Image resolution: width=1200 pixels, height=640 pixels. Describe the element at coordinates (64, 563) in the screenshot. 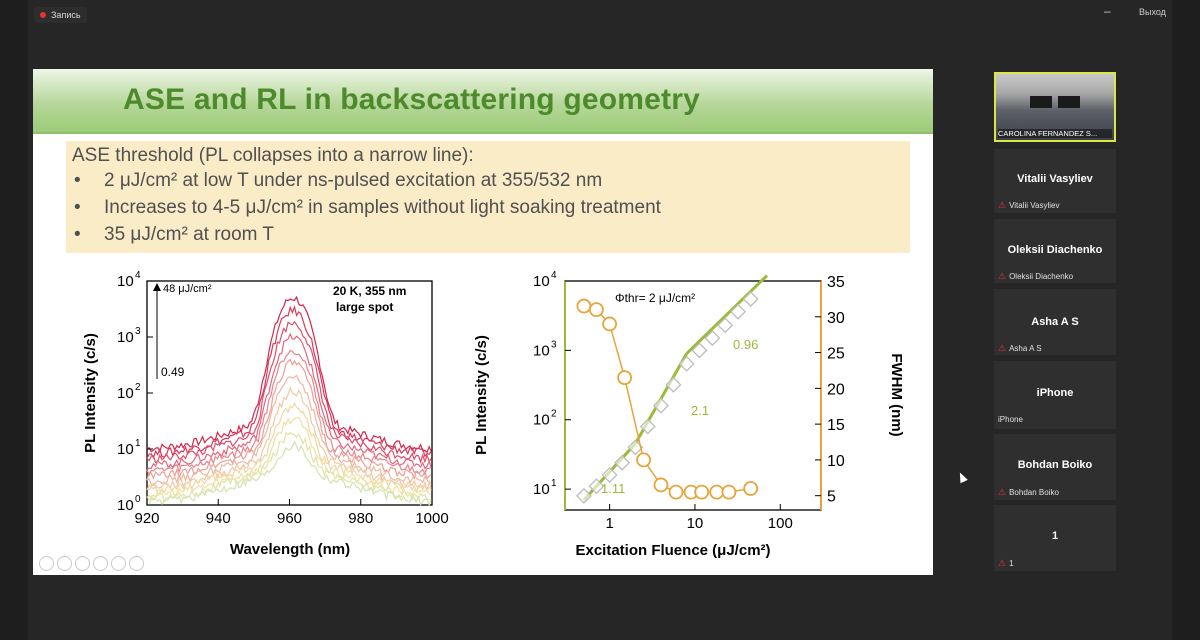

I see `next-slide-icon` at that location.